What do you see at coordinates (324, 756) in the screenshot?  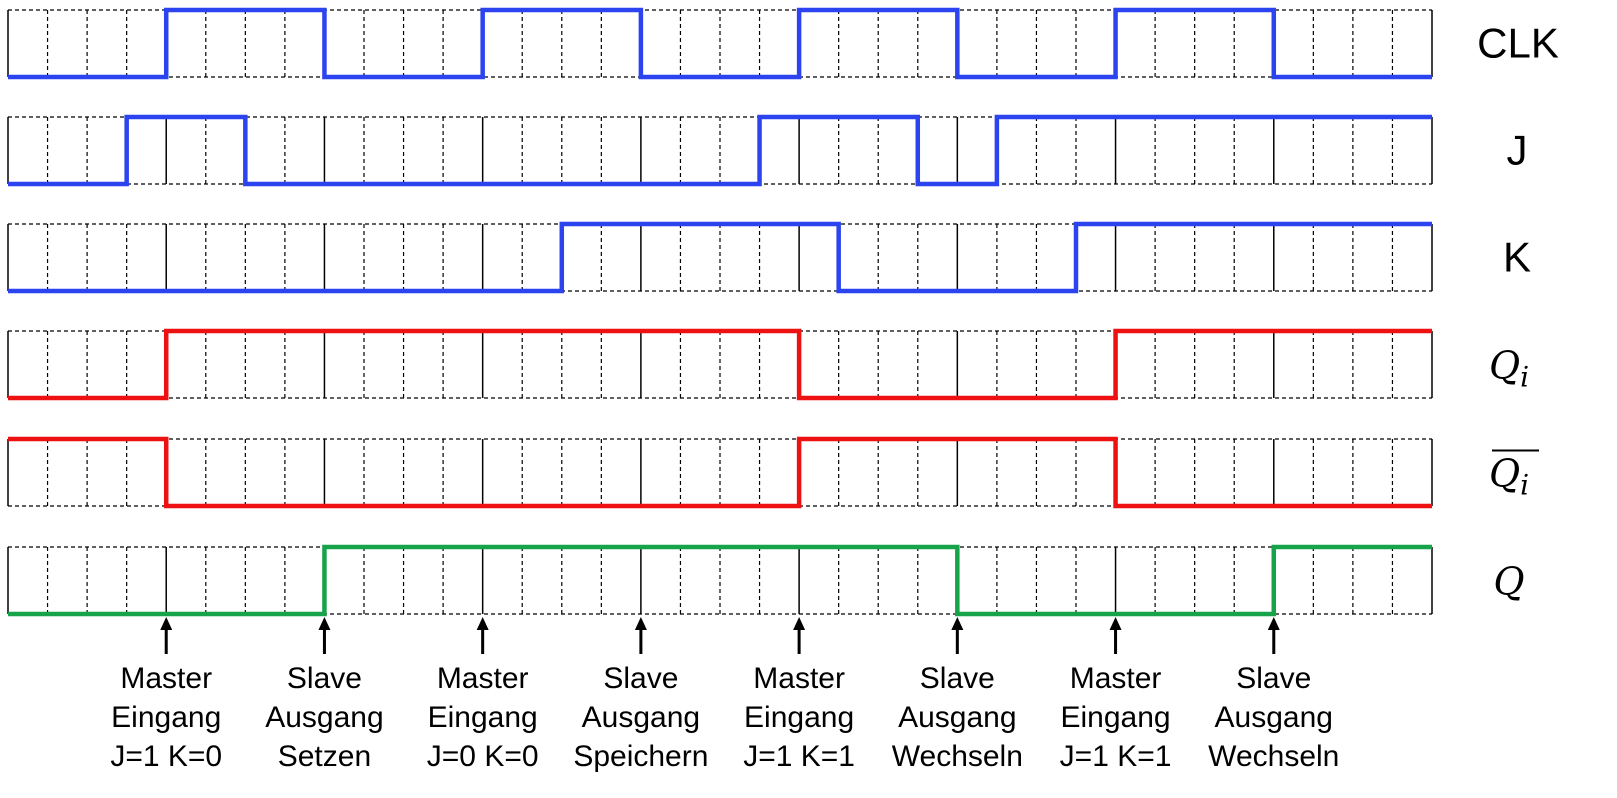 I see `annotation-1-line-2: Setzen` at bounding box center [324, 756].